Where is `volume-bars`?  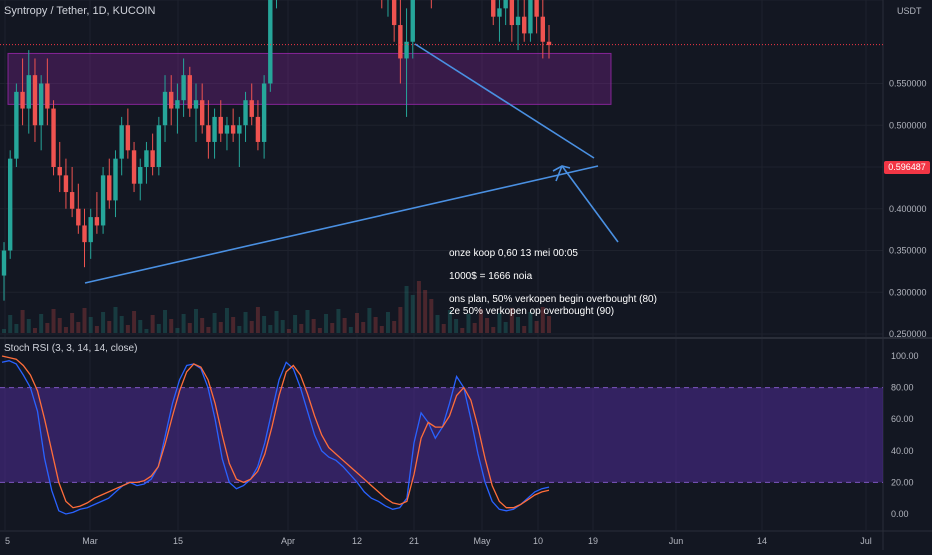 volume-bars is located at coordinates (276, 307).